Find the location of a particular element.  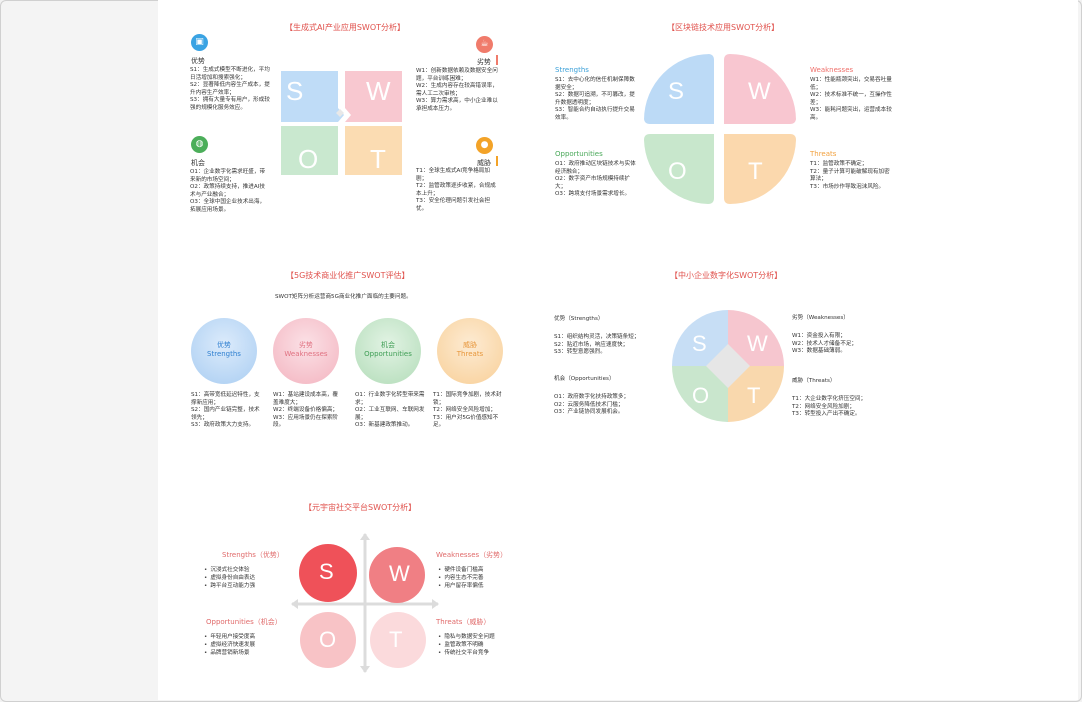

d4-s-quadrant is located at coordinates (700, 338).